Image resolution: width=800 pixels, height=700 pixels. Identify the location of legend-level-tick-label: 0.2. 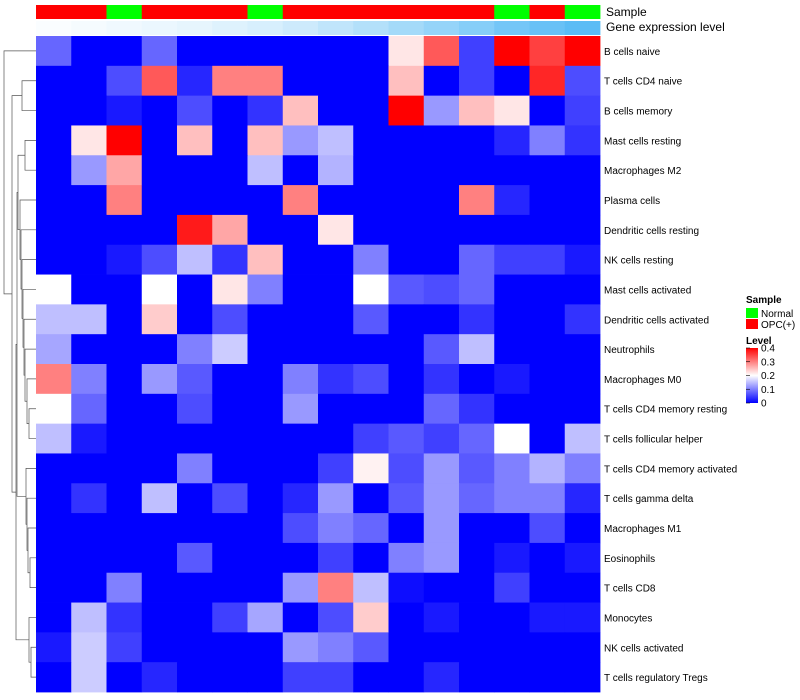
(768, 376).